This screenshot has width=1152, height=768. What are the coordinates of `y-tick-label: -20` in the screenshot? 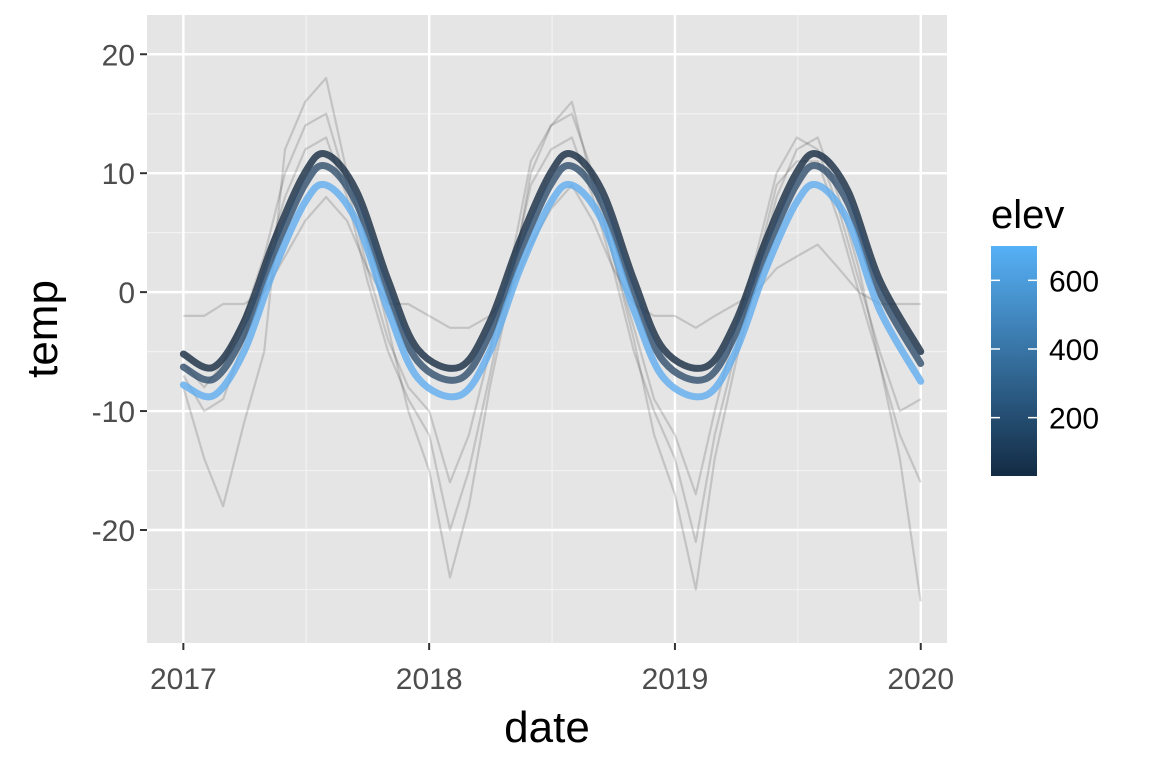 It's located at (113, 531).